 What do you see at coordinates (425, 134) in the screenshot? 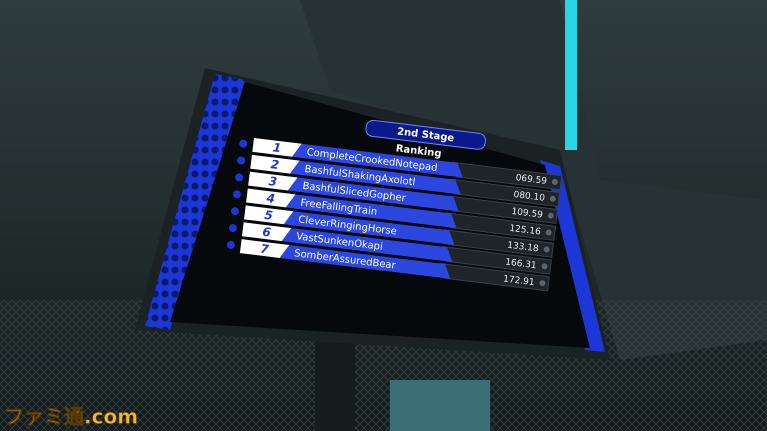
I see `stage-badge` at bounding box center [425, 134].